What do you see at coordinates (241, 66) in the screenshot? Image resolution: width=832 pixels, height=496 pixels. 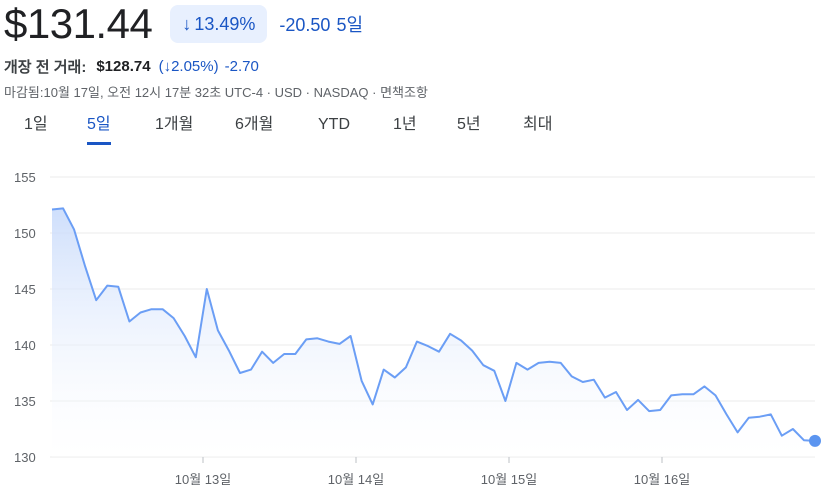 I see `premarket-change: -2.70` at bounding box center [241, 66].